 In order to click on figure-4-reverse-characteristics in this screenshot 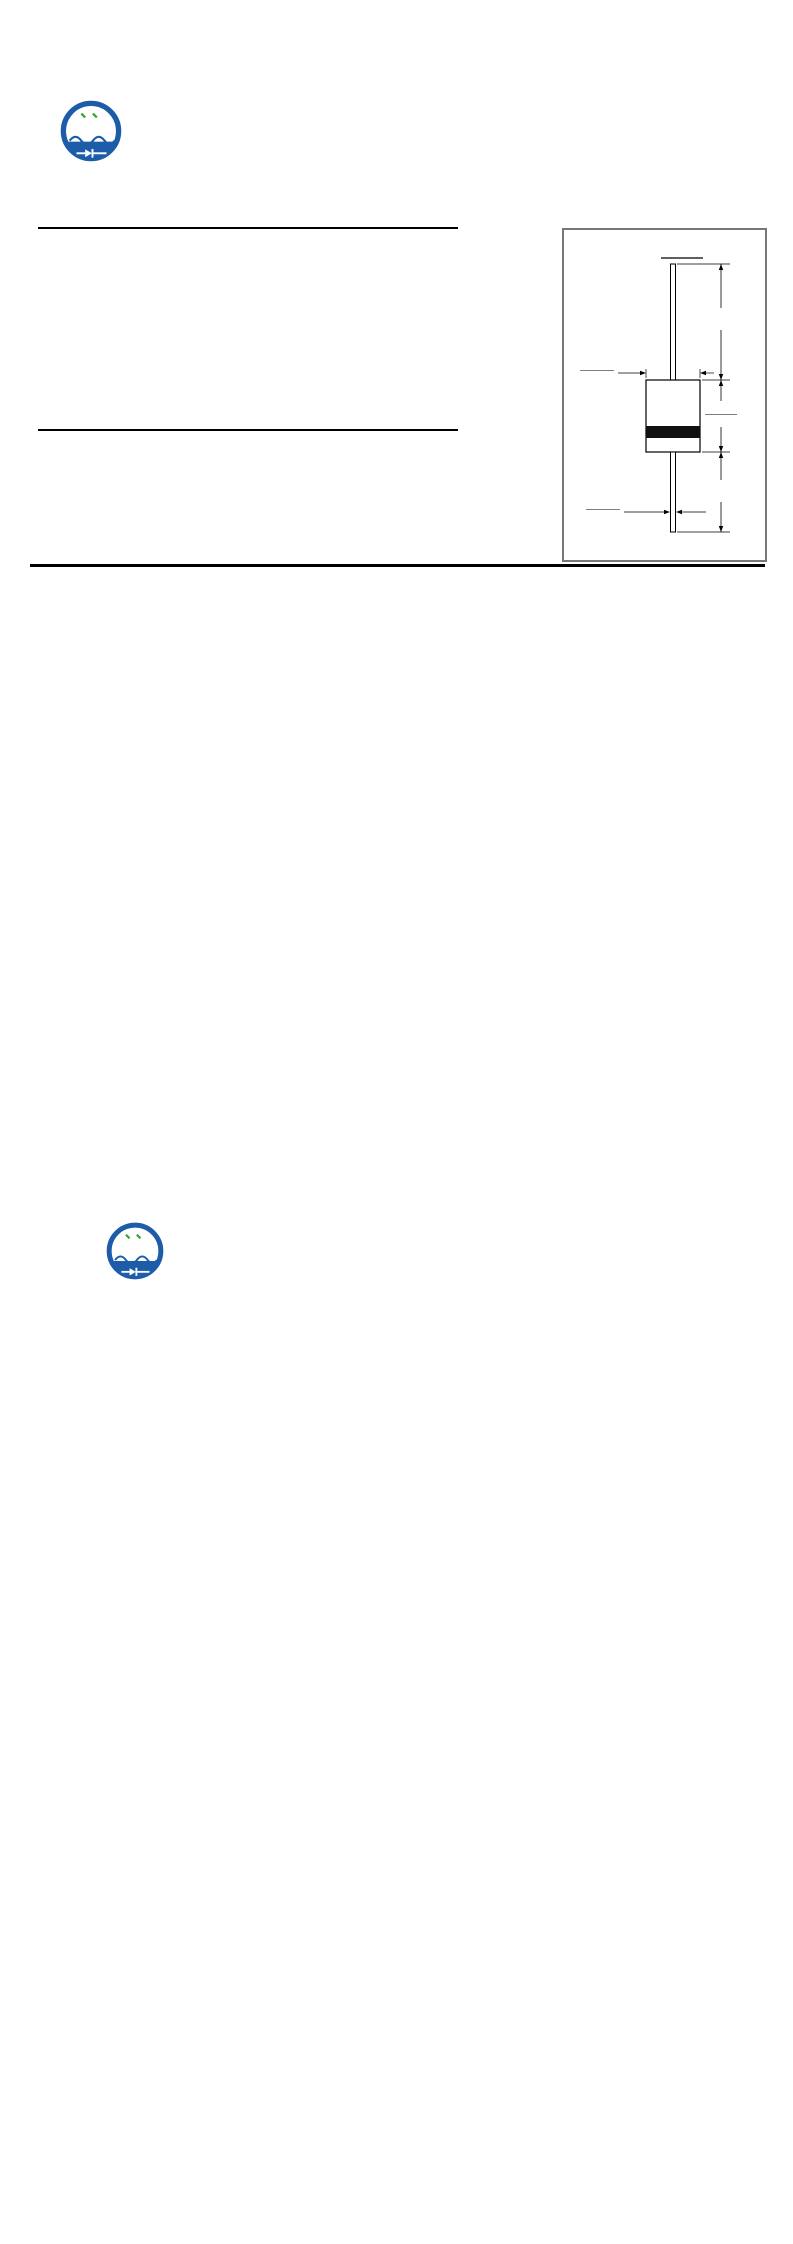, I will do `click(543, 1722)`.